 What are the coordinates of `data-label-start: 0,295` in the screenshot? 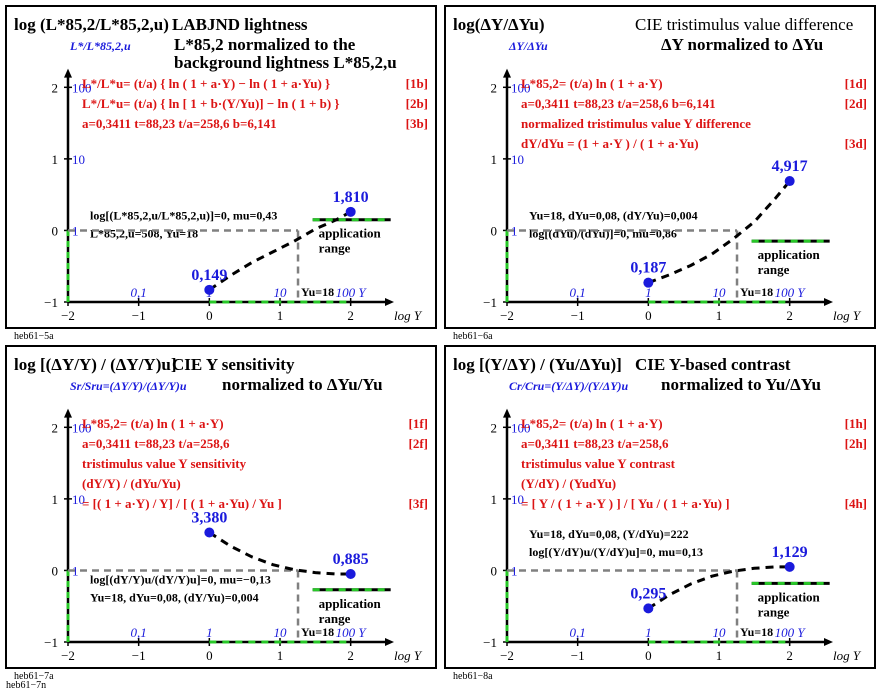 It's located at (648, 593).